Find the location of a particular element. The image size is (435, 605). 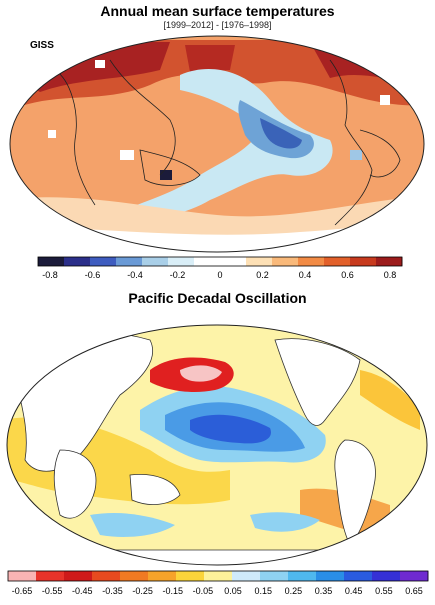

bottom-colorbar-tick-label: 0.05 is located at coordinates (233, 591).